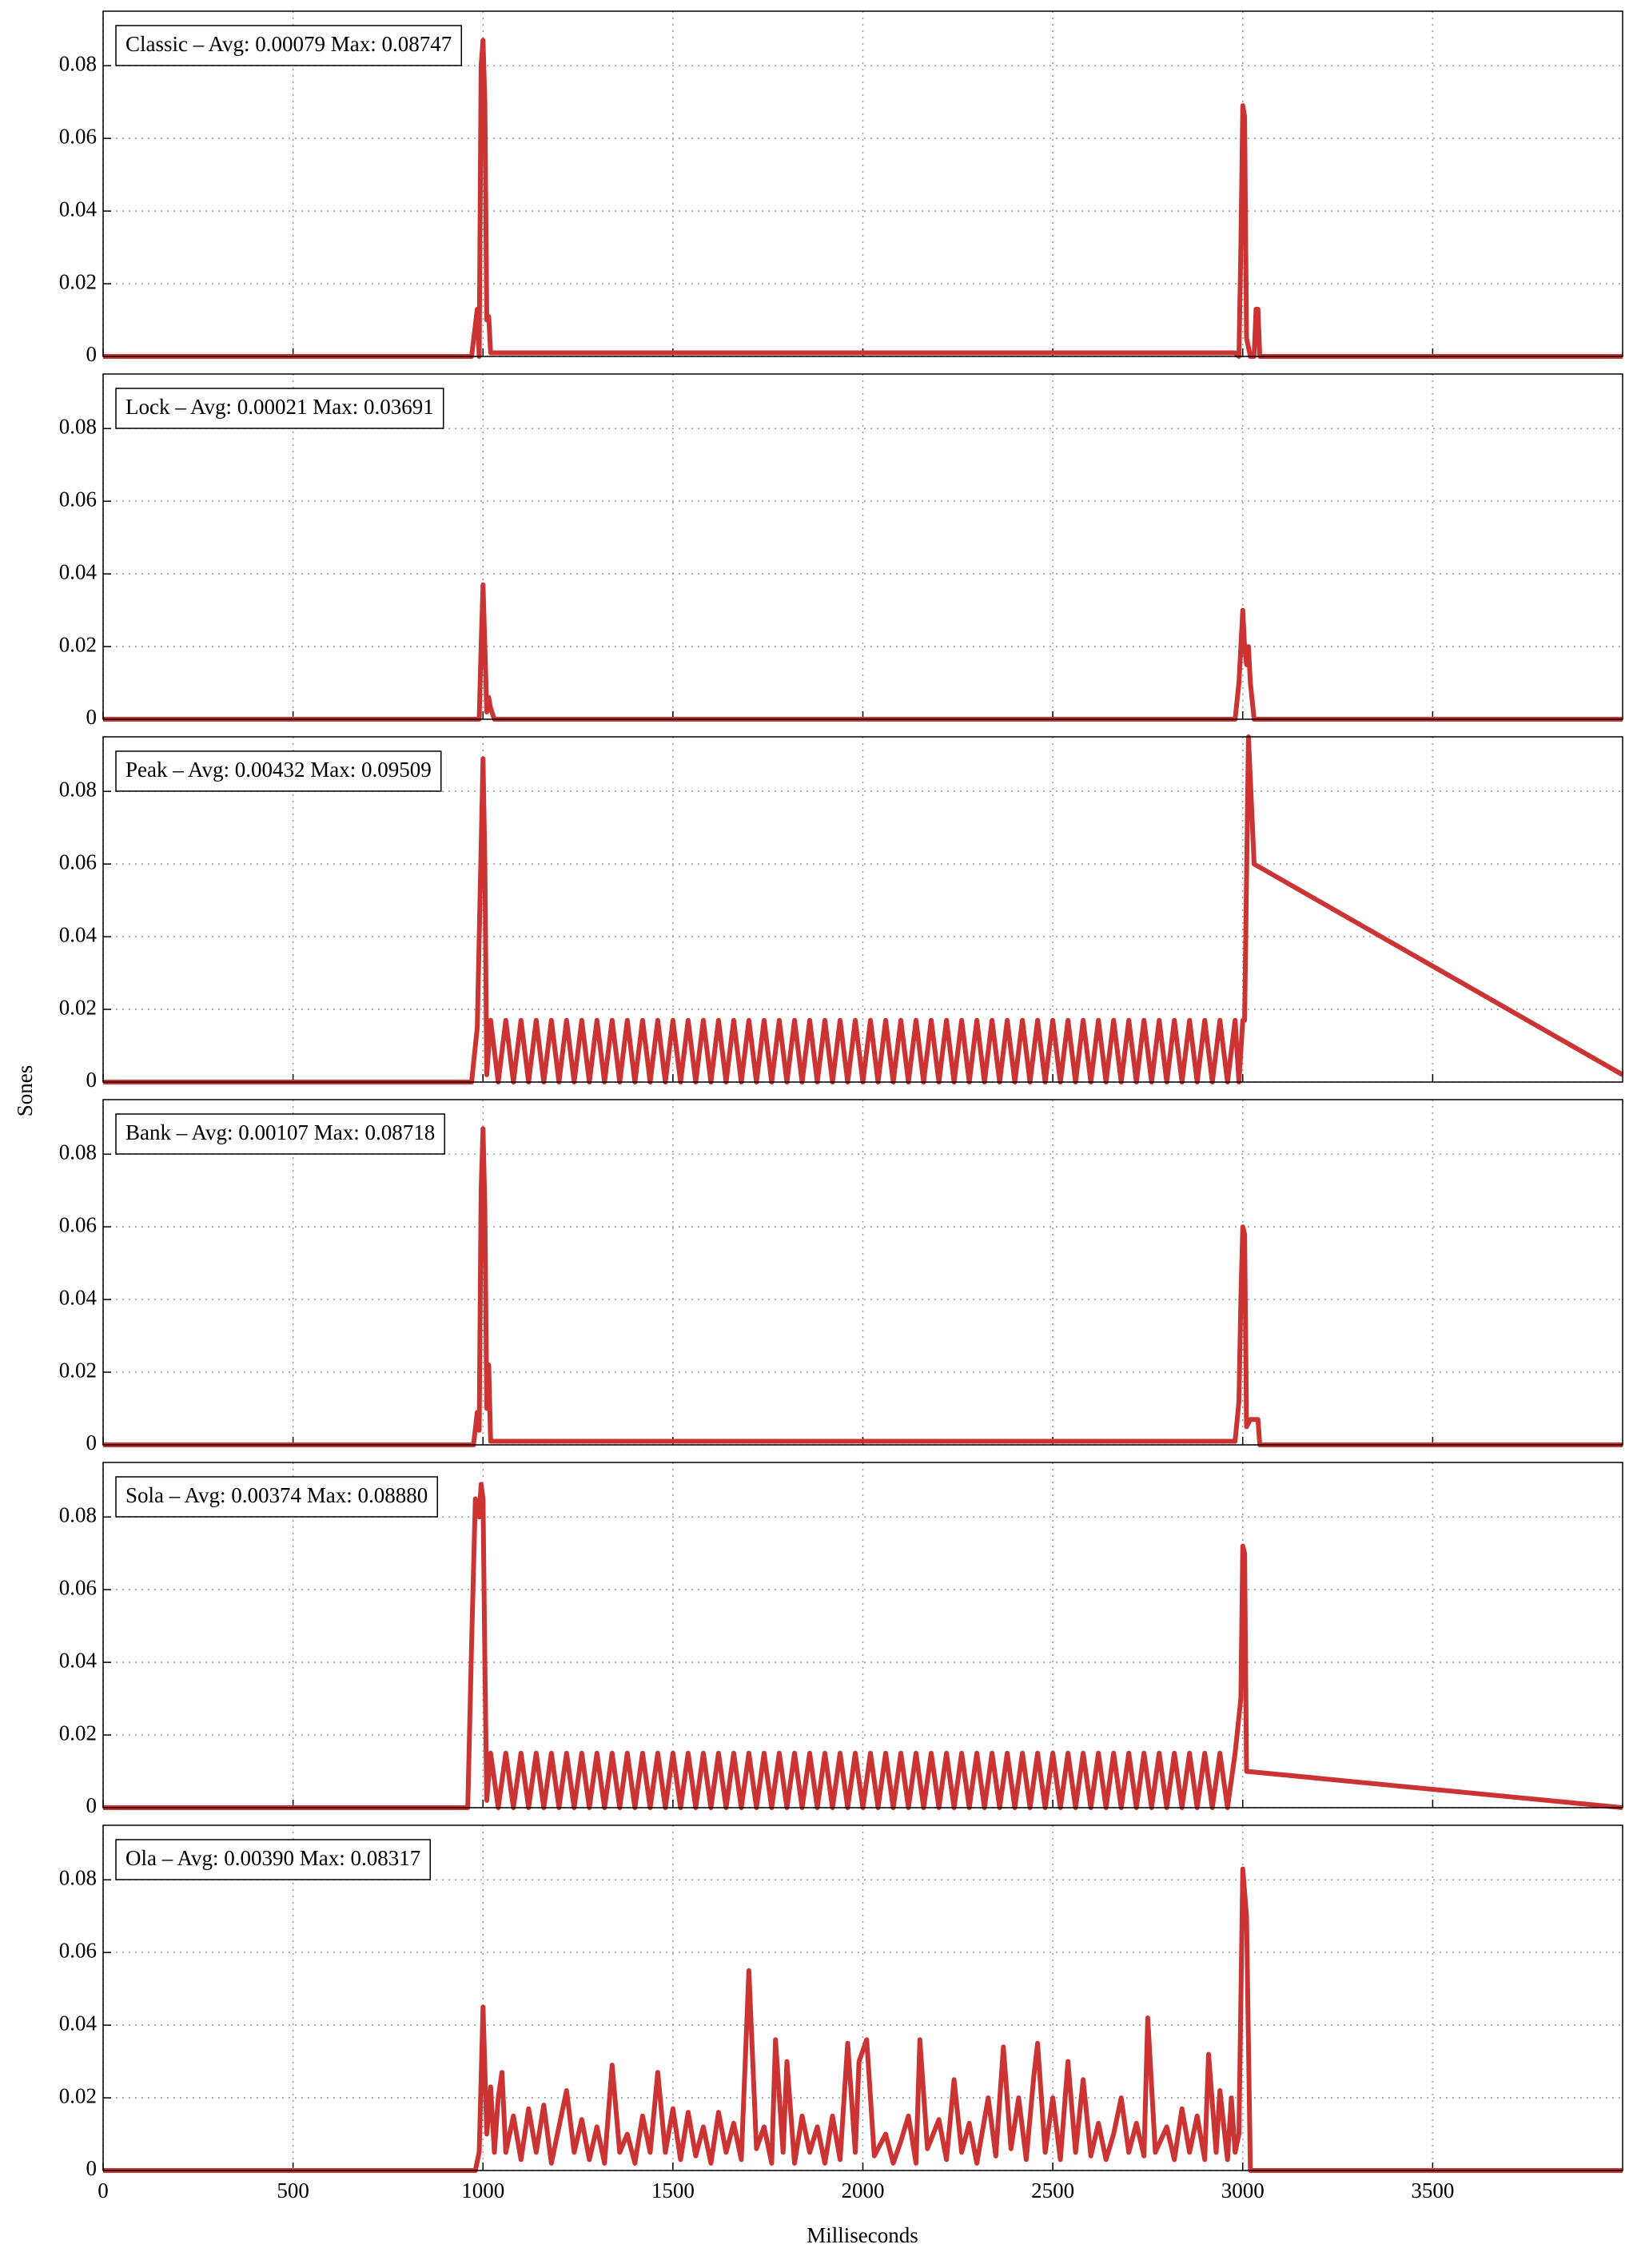 This screenshot has width=1637, height=2268. What do you see at coordinates (1432, 2190) in the screenshot?
I see `x-tick-label: 3500` at bounding box center [1432, 2190].